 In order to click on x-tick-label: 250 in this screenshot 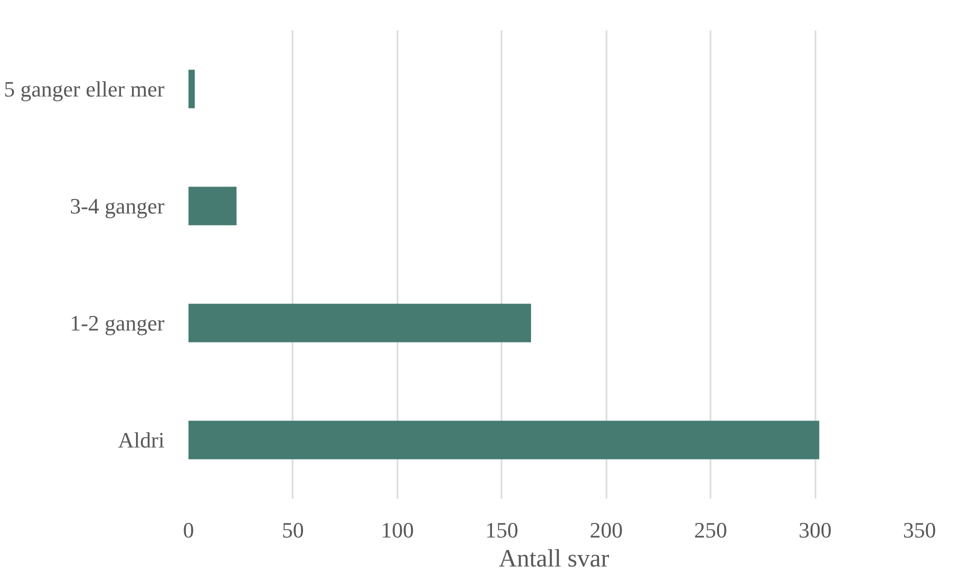, I will do `click(711, 530)`.